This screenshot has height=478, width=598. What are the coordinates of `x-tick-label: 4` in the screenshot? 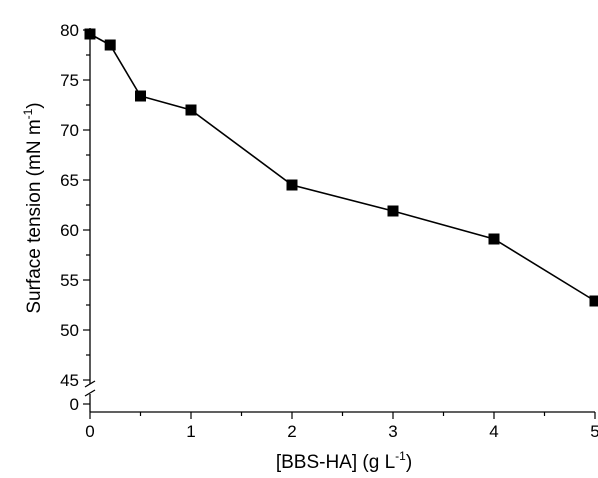 It's located at (493, 431).